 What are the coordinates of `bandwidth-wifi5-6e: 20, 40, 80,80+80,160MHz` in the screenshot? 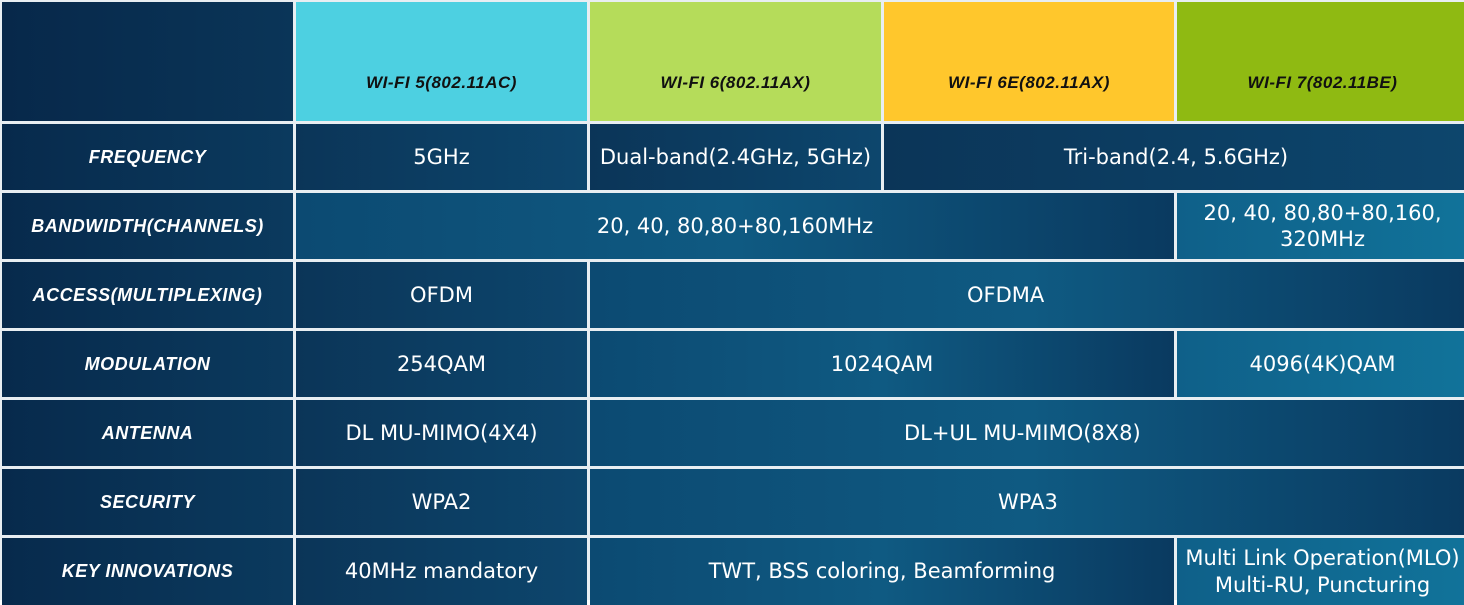 It's located at (735, 226).